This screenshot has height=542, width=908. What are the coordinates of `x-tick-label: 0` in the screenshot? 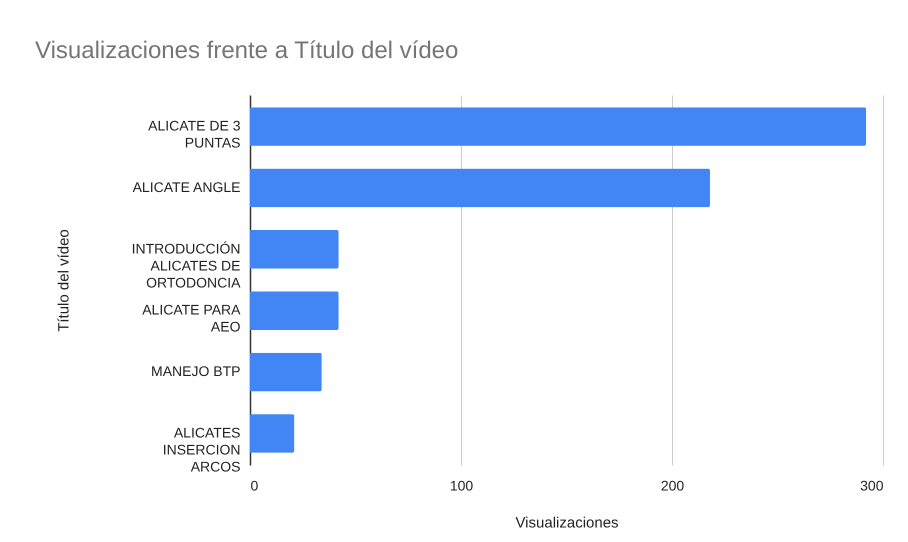 It's located at (254, 486).